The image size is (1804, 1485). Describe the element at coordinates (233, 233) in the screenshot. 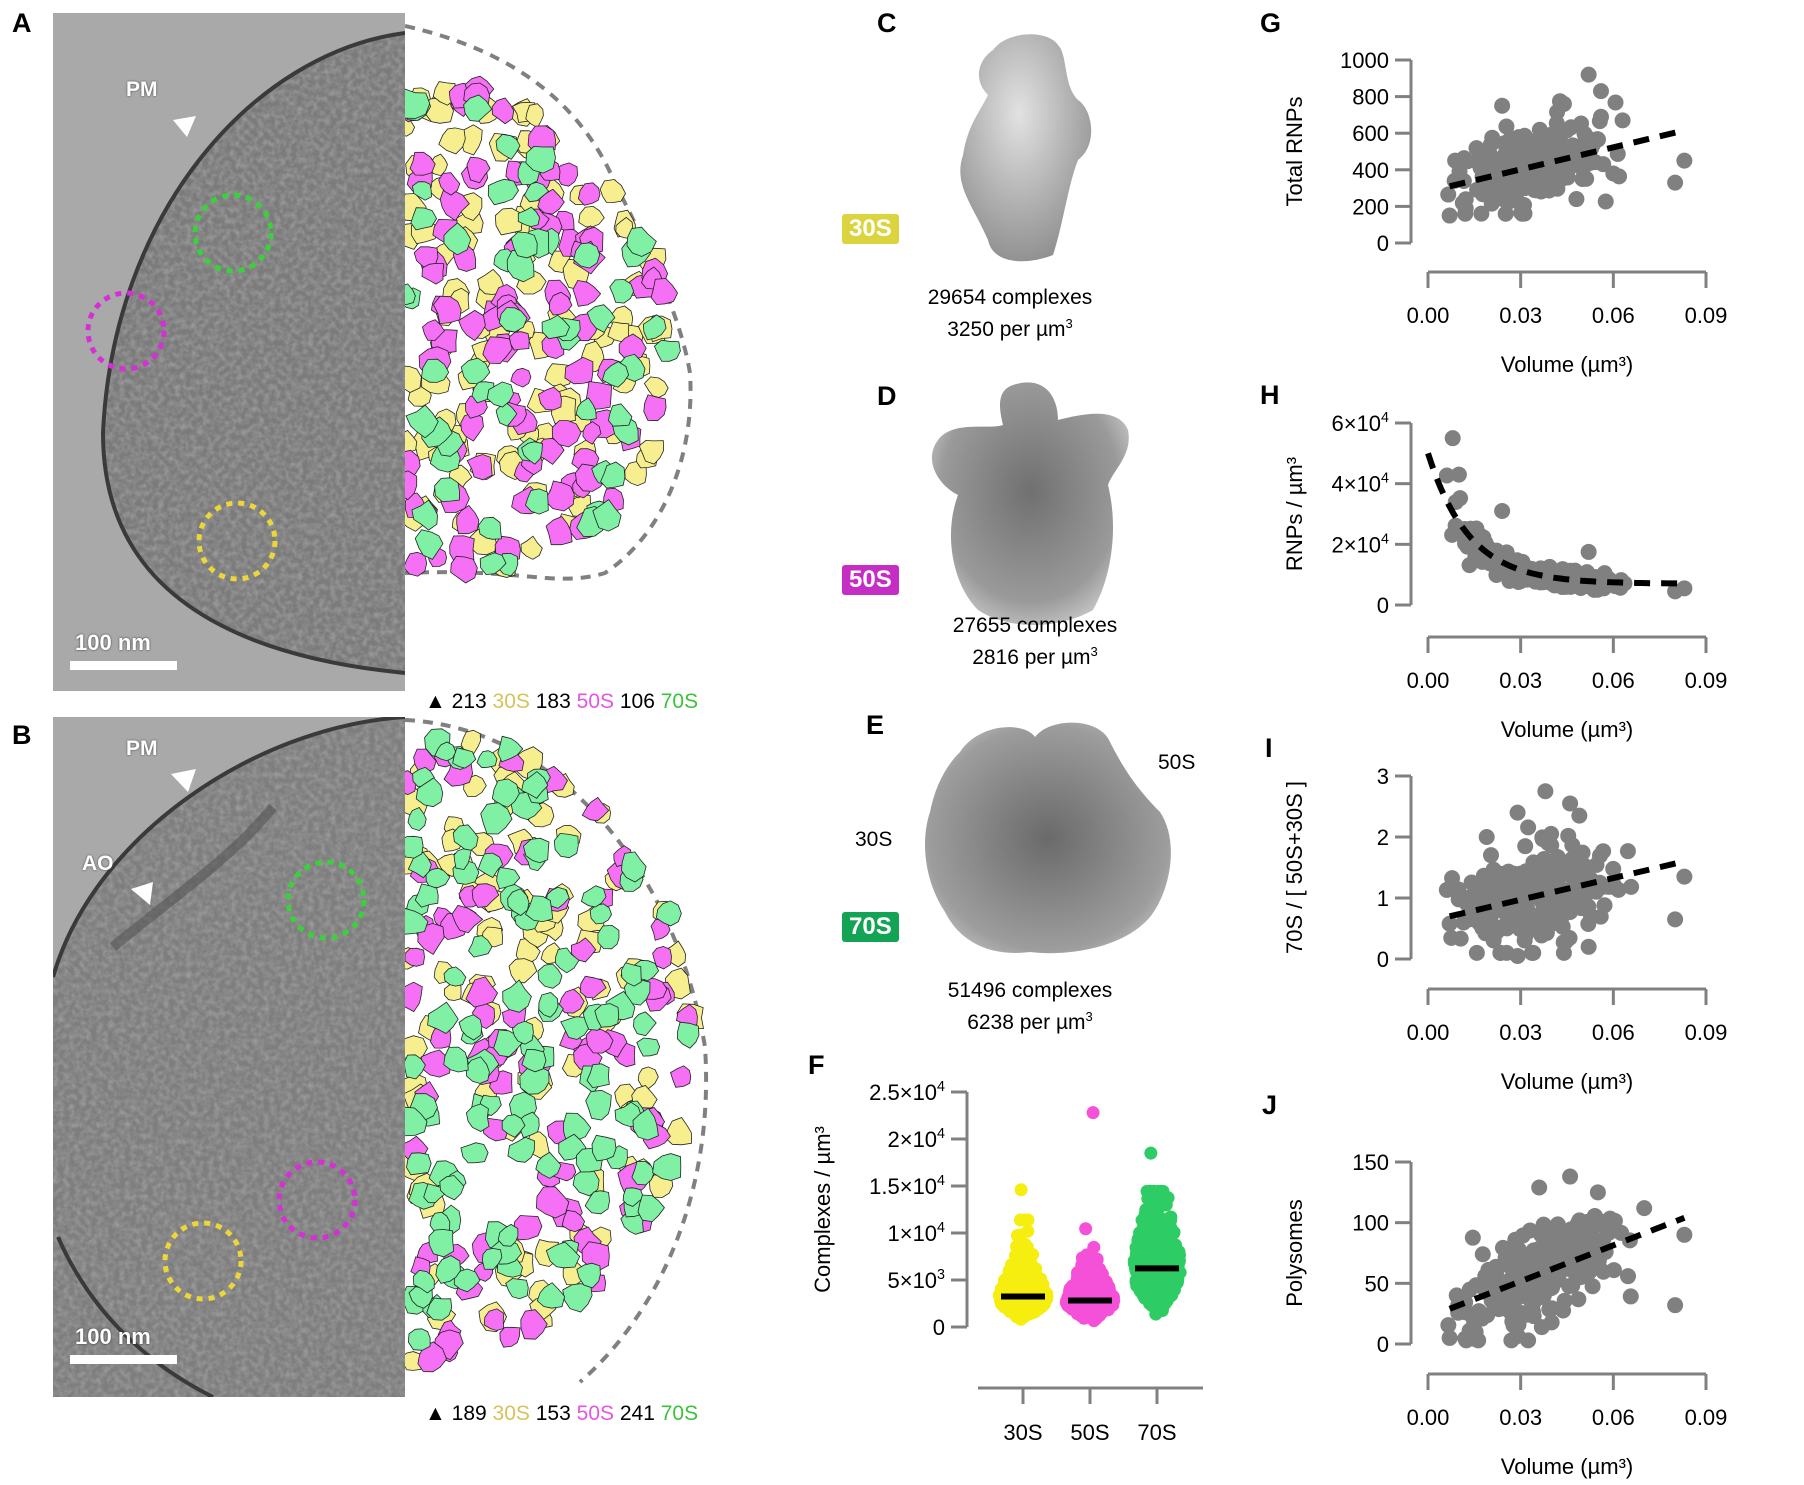

I see `highlight-70s-a` at that location.